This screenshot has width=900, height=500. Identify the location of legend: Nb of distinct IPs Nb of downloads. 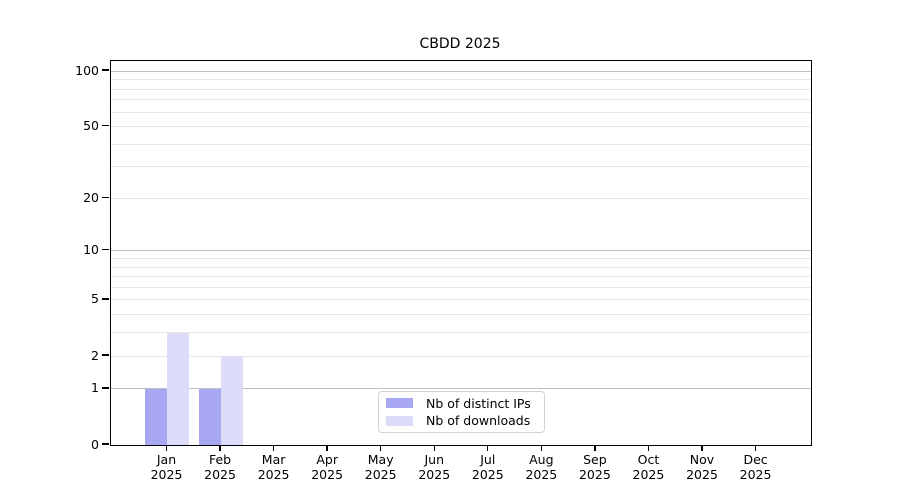
(461, 412).